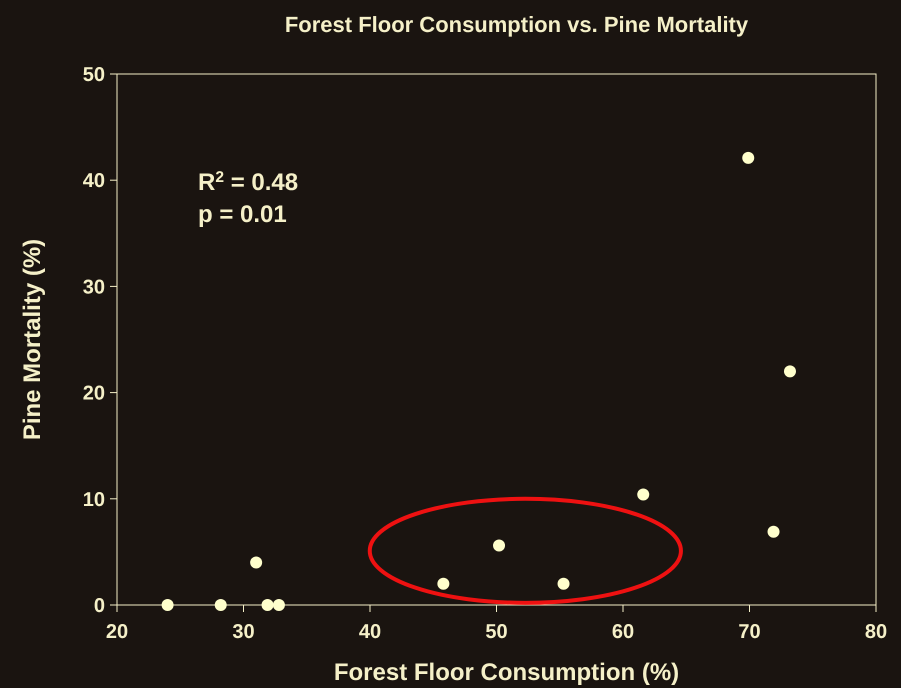 This screenshot has height=688, width=901. I want to click on x-tick-label: 20, so click(117, 632).